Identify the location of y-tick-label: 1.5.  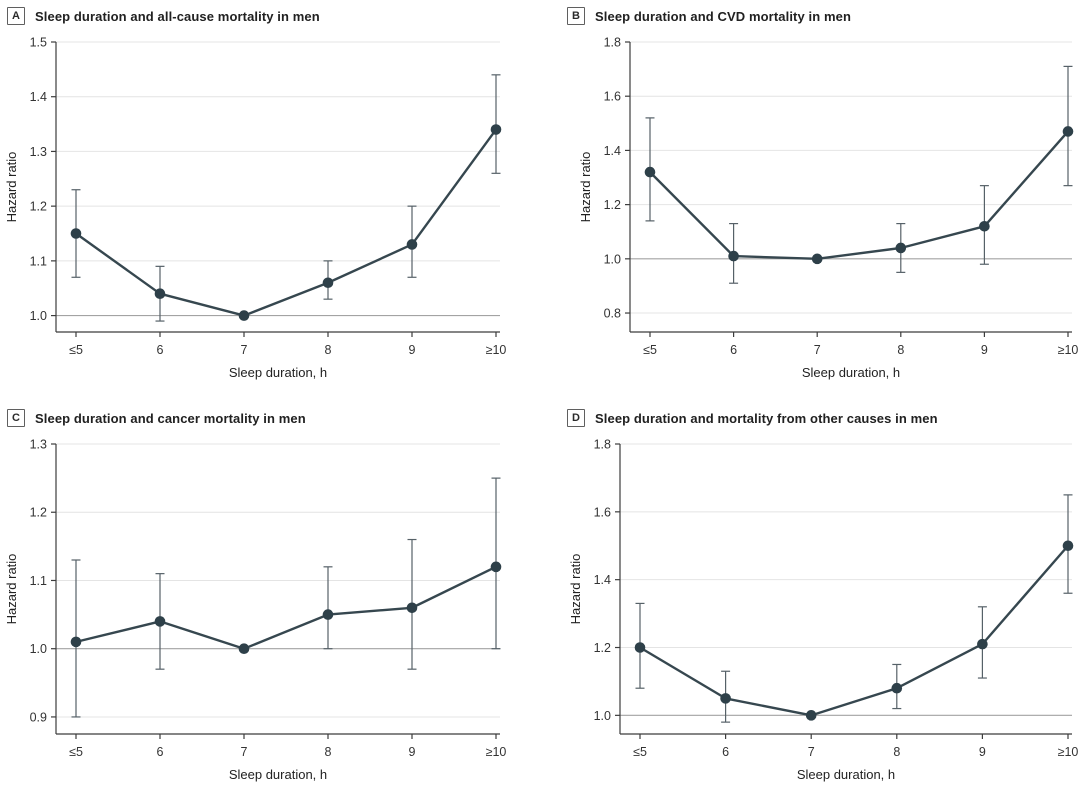
(38, 43).